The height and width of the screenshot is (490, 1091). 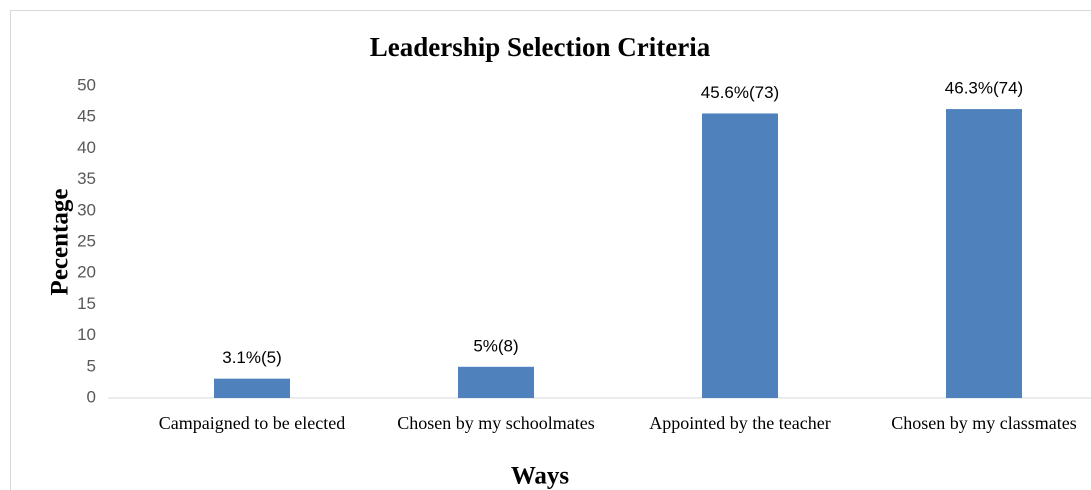 I want to click on y-tick-label: 45, so click(x=86, y=116).